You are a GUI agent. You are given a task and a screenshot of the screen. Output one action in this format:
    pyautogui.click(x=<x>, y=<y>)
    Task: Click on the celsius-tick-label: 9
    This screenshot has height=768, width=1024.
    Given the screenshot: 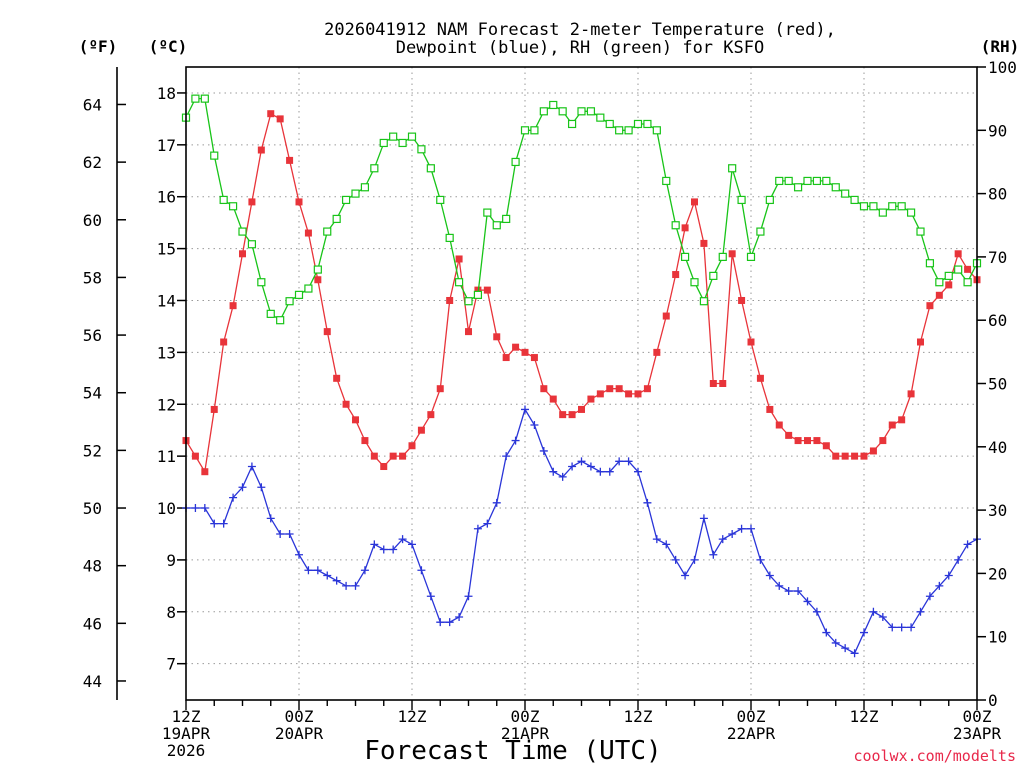 What is the action you would take?
    pyautogui.click(x=171, y=560)
    